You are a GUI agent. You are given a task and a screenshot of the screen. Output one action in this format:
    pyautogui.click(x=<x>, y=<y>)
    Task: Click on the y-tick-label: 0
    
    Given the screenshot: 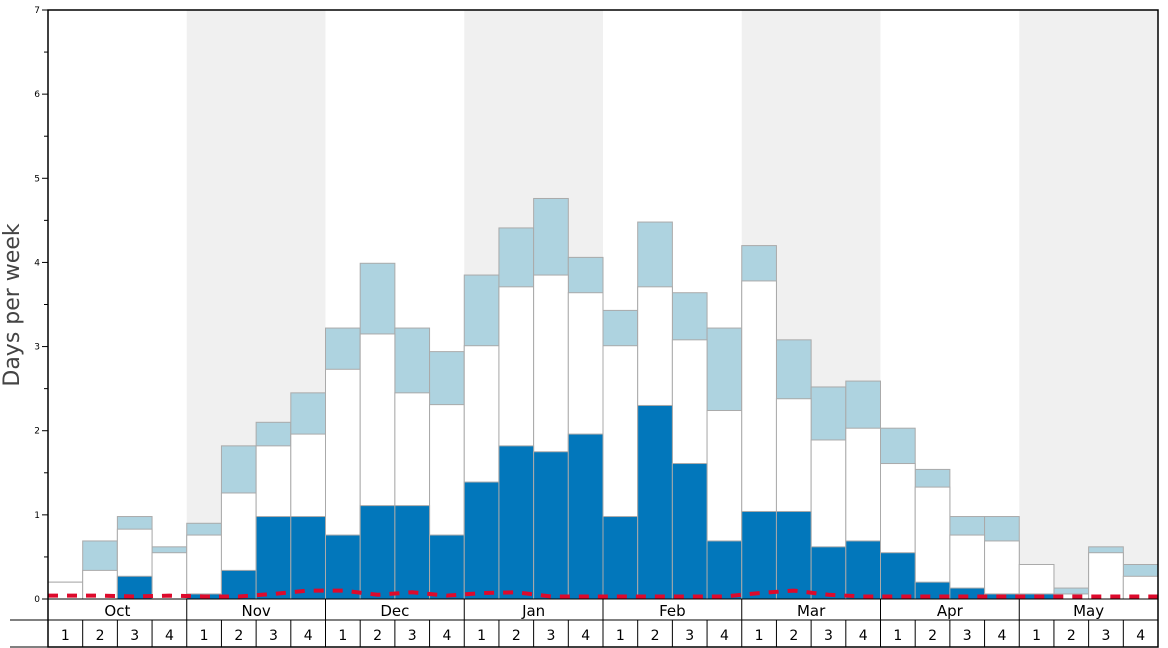 What is the action you would take?
    pyautogui.click(x=37, y=600)
    